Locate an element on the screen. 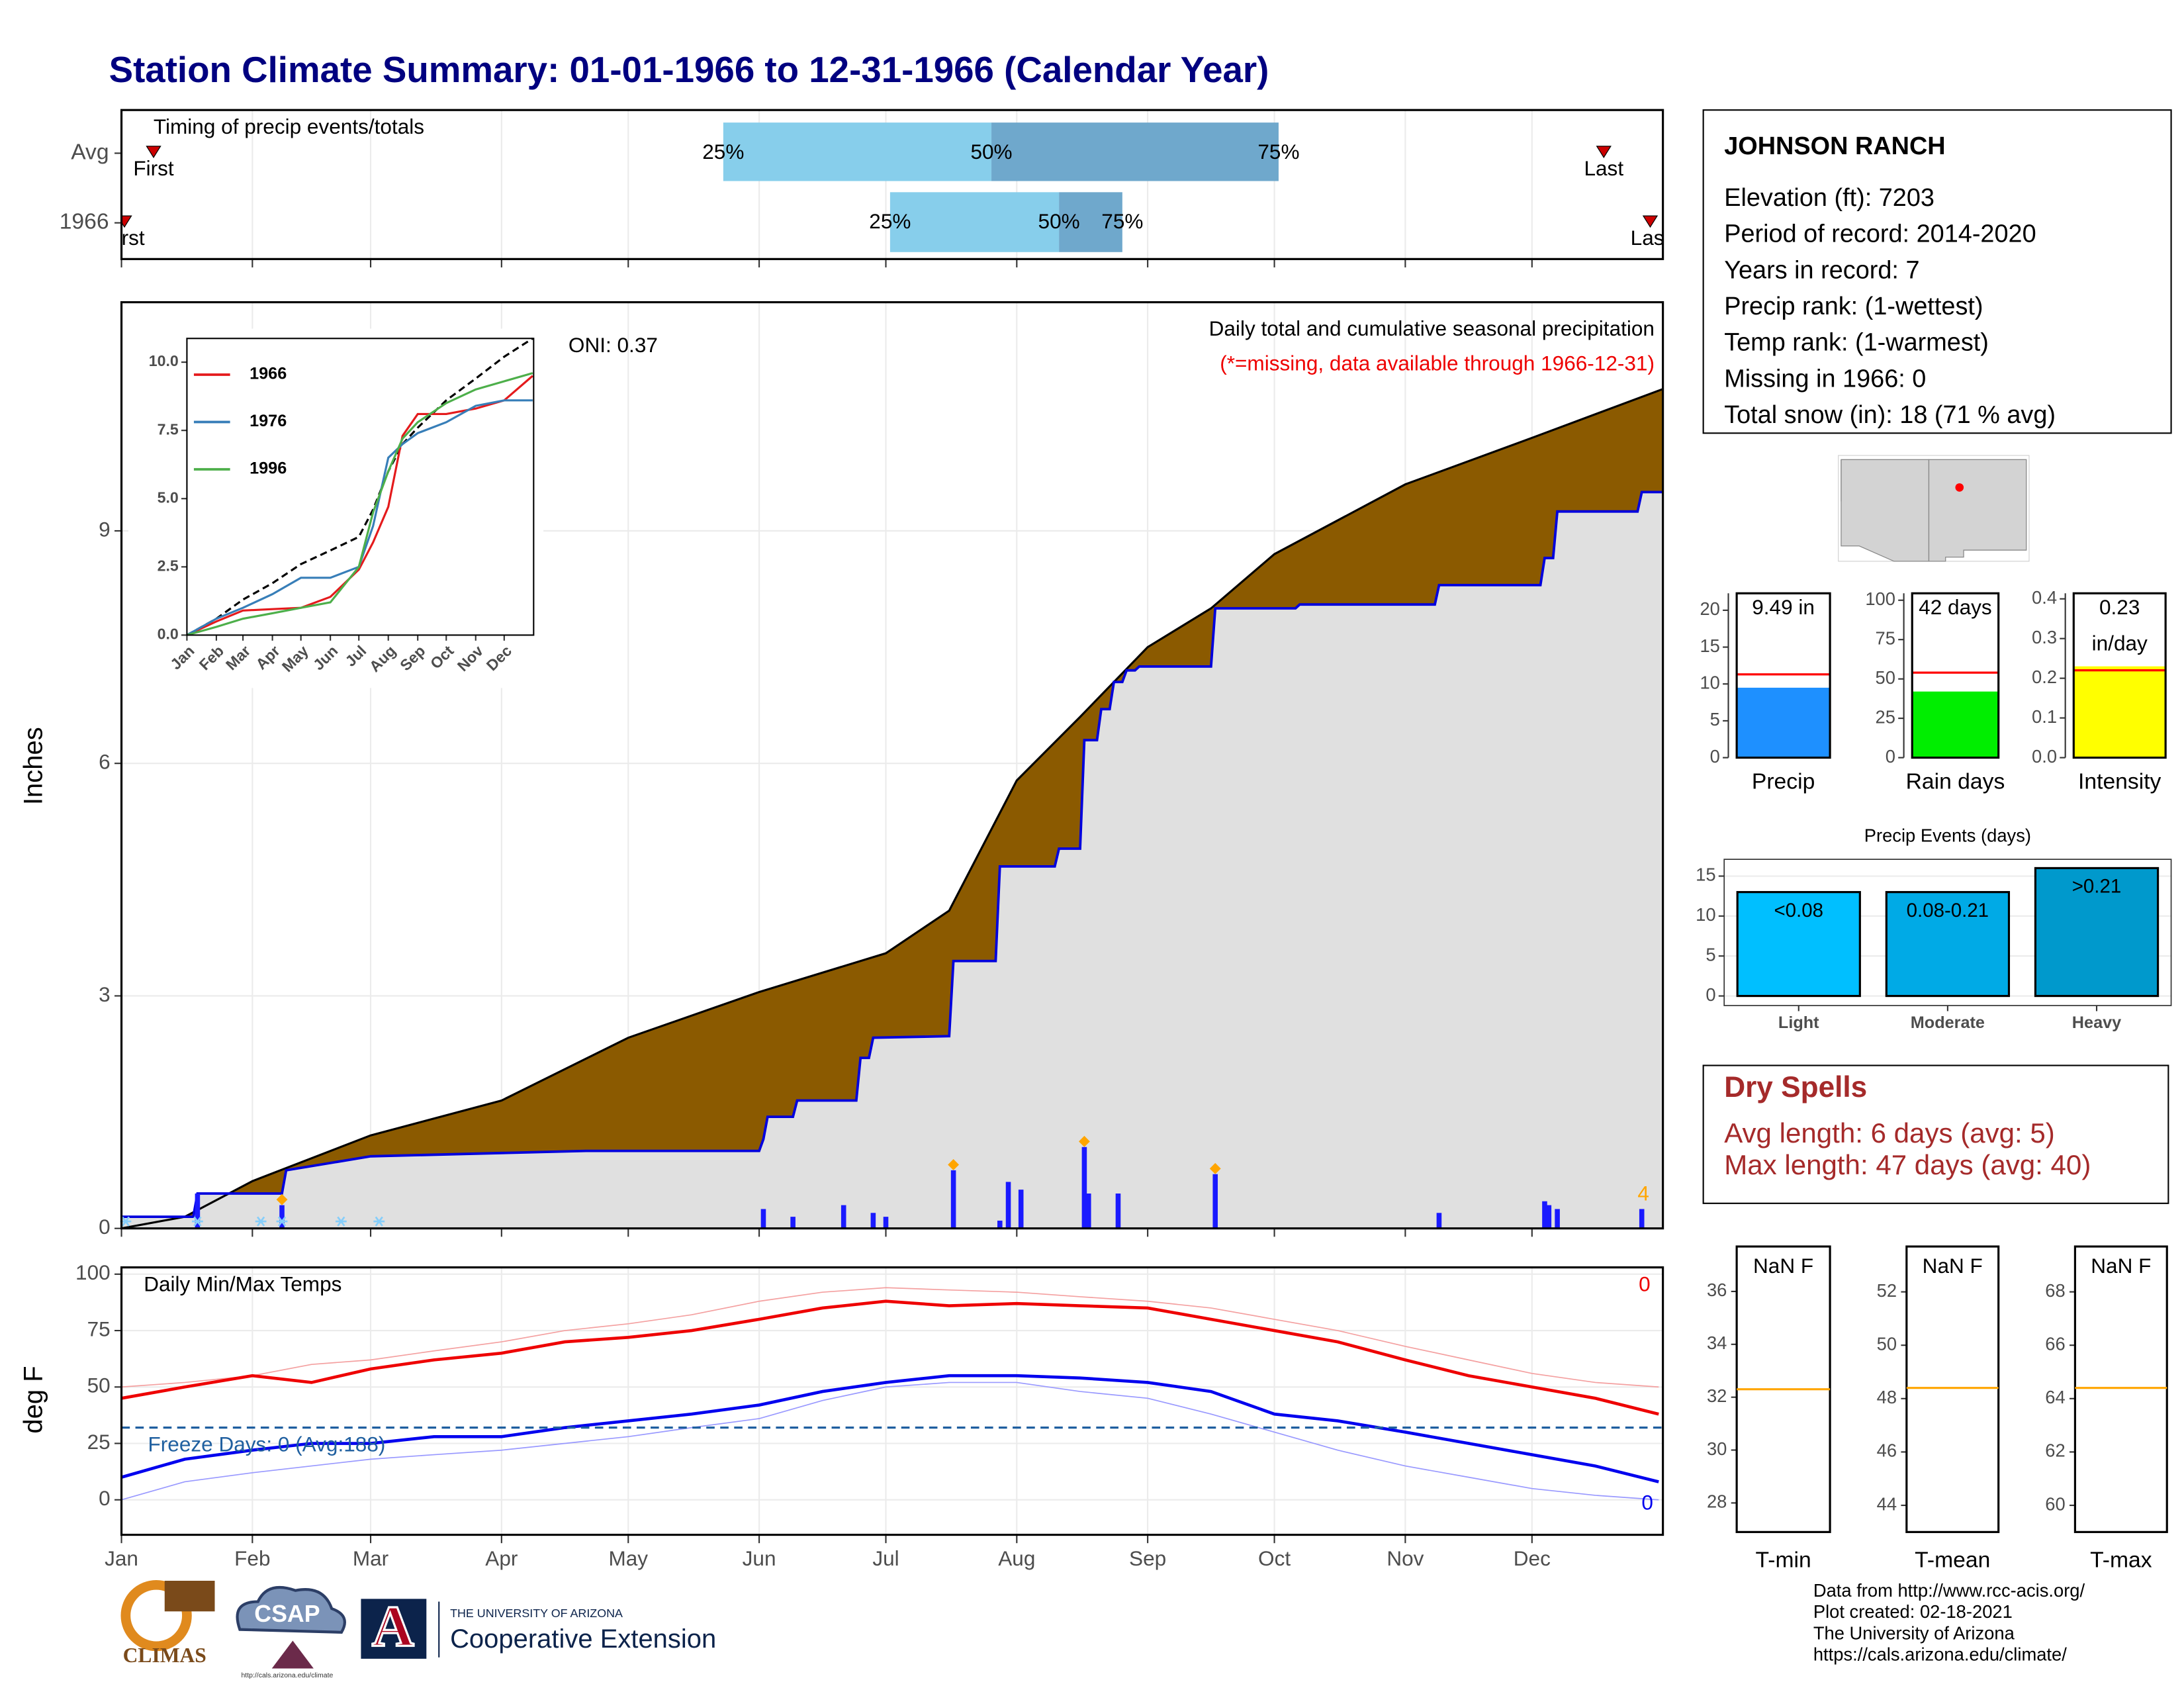  y-axis-label: Inches is located at coordinates (33, 766).